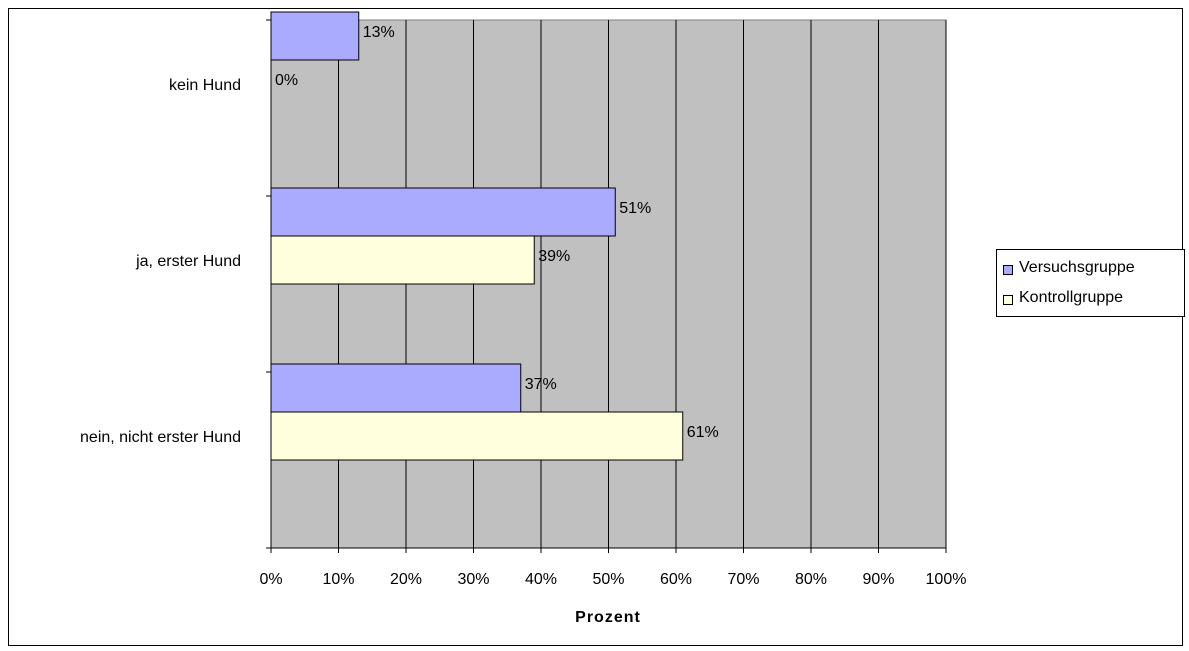 The image size is (1189, 651). I want to click on x-tick-label: 40%, so click(541, 579).